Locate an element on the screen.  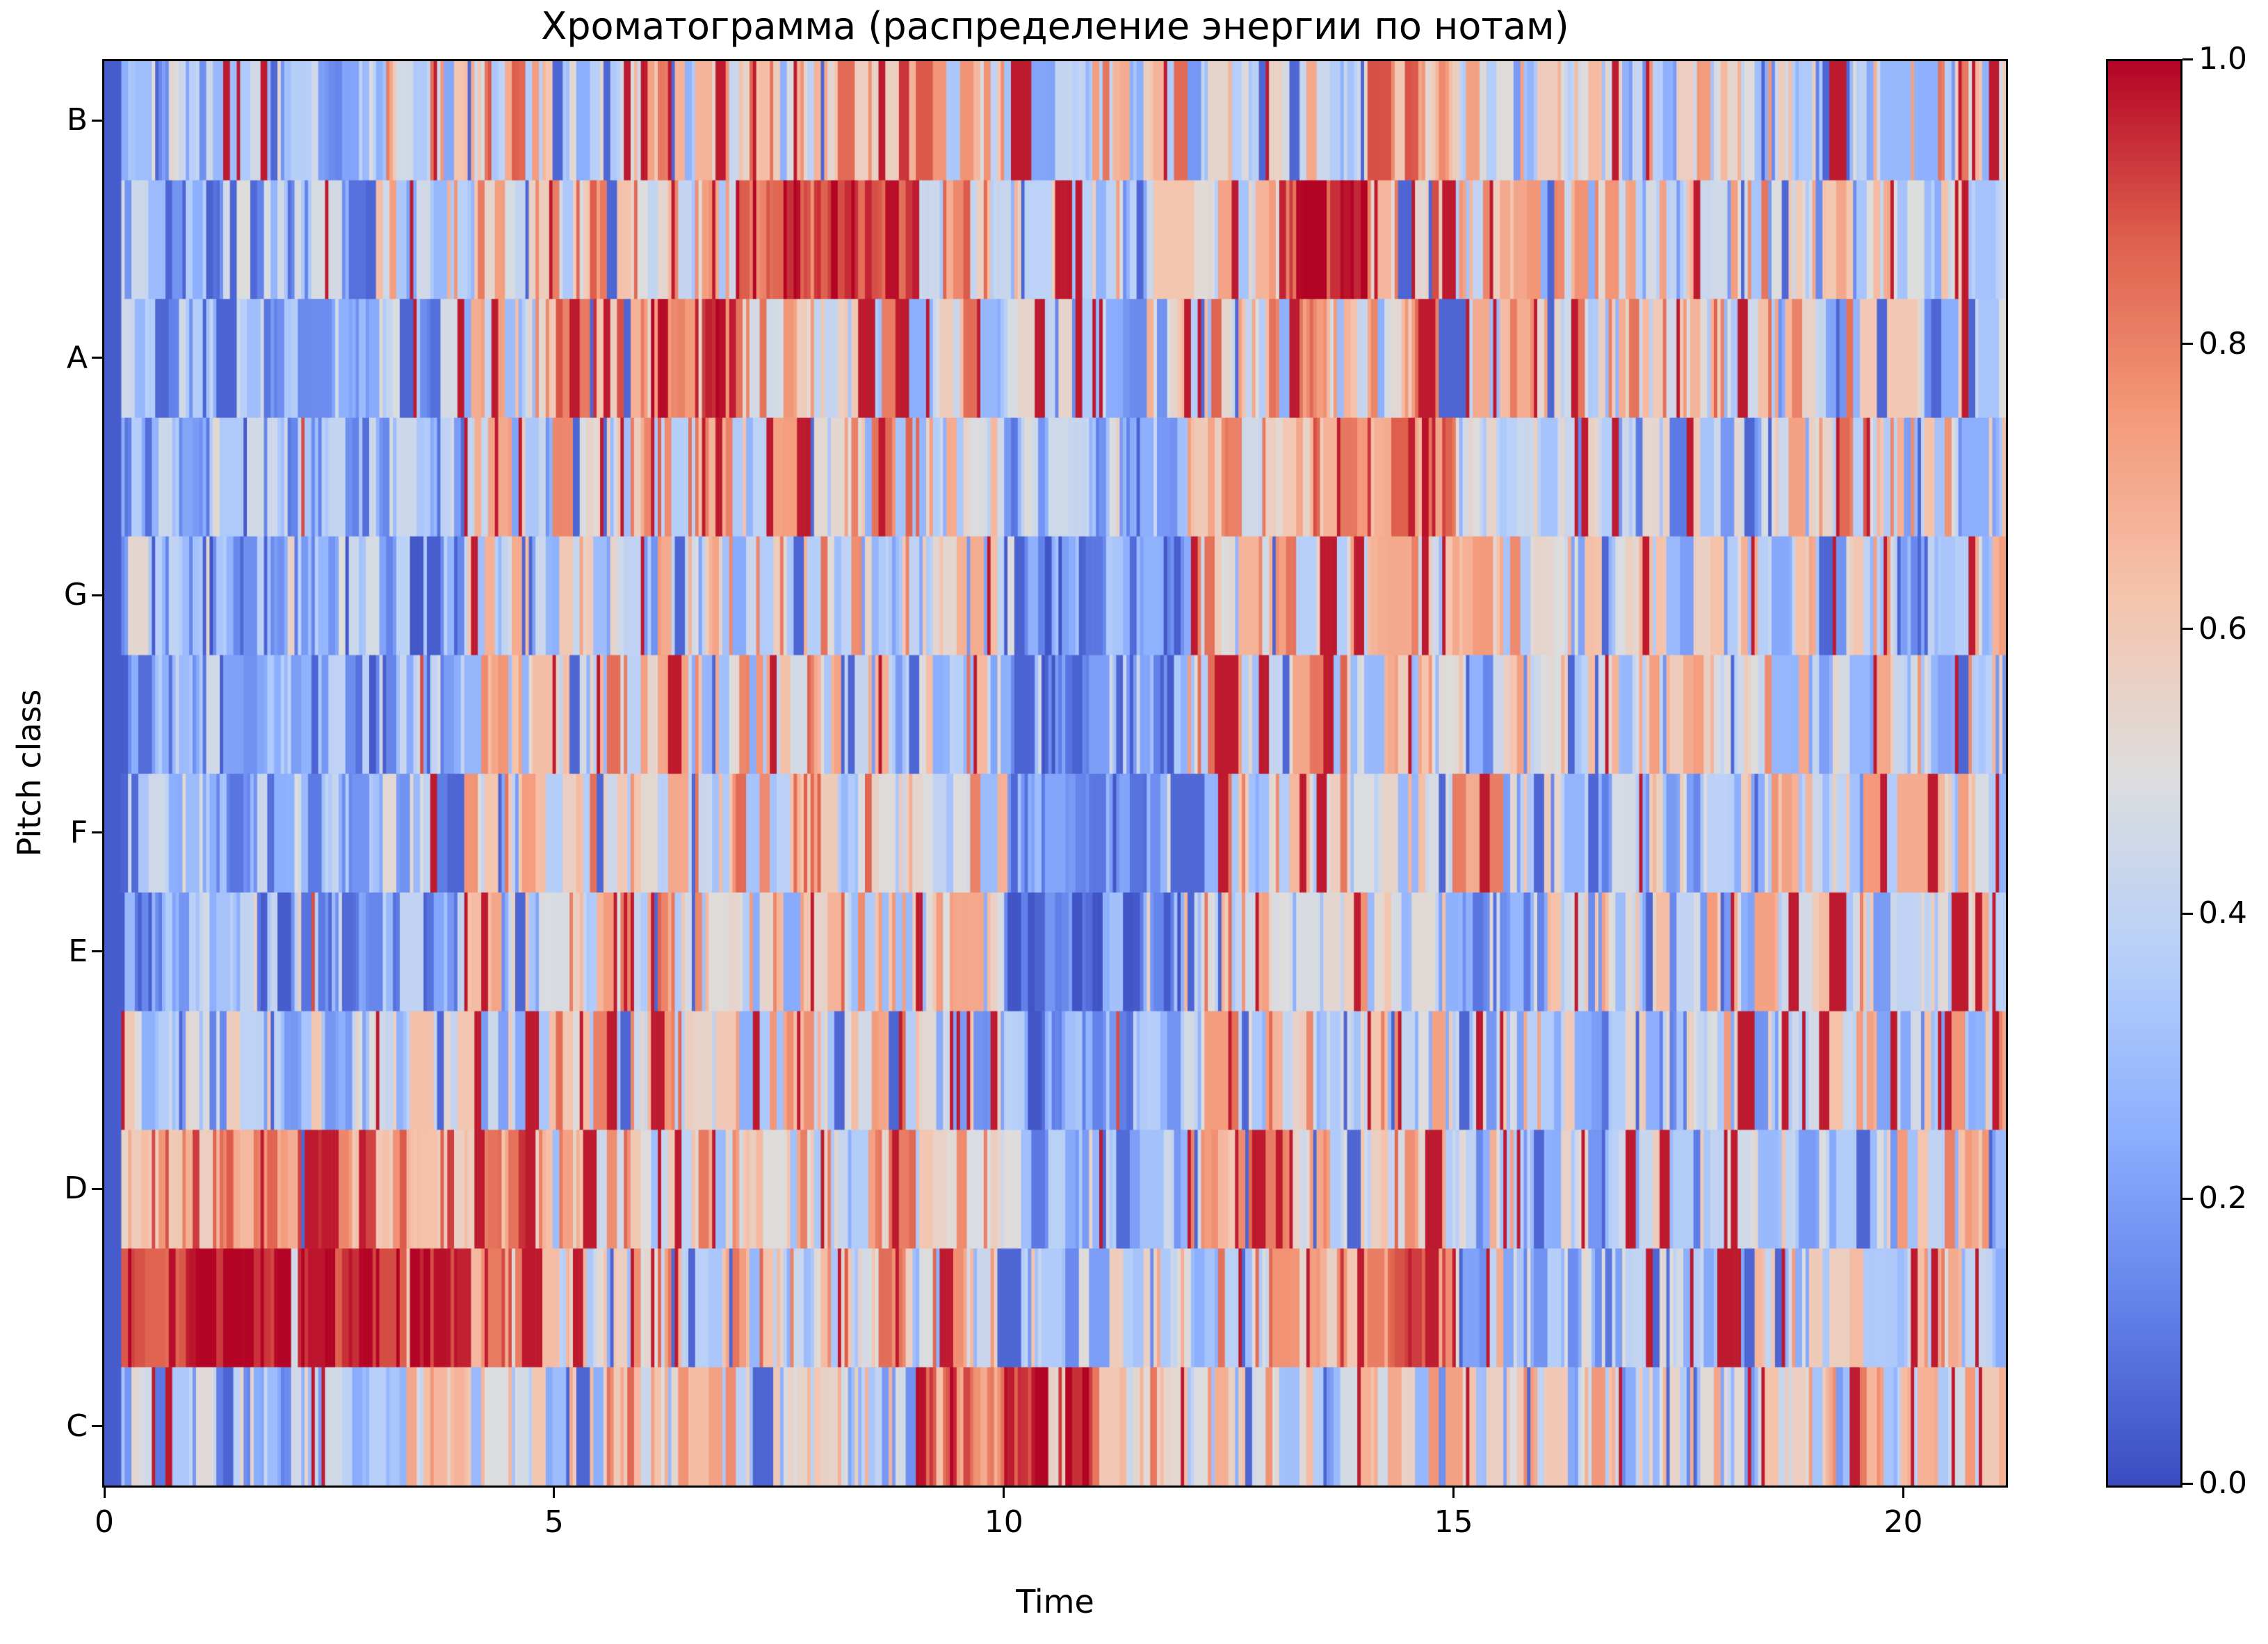
x-axis-label: Time is located at coordinates (1055, 1601).